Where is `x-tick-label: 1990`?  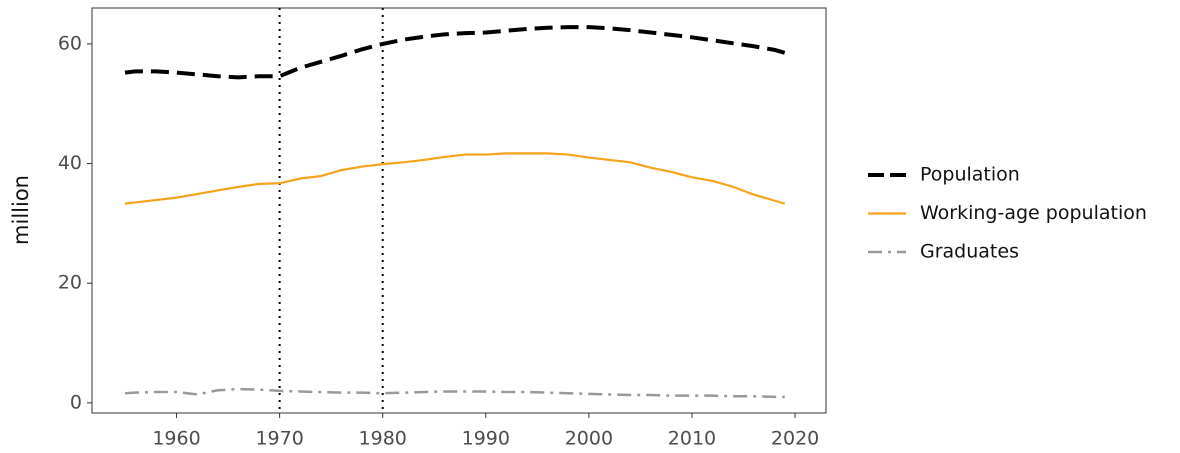 x-tick-label: 1990 is located at coordinates (486, 439).